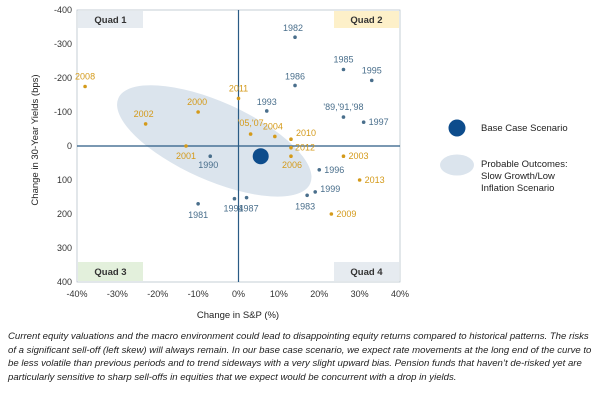 This screenshot has height=416, width=600. I want to click on quadrant-label-3: Quad 3, so click(110, 272).